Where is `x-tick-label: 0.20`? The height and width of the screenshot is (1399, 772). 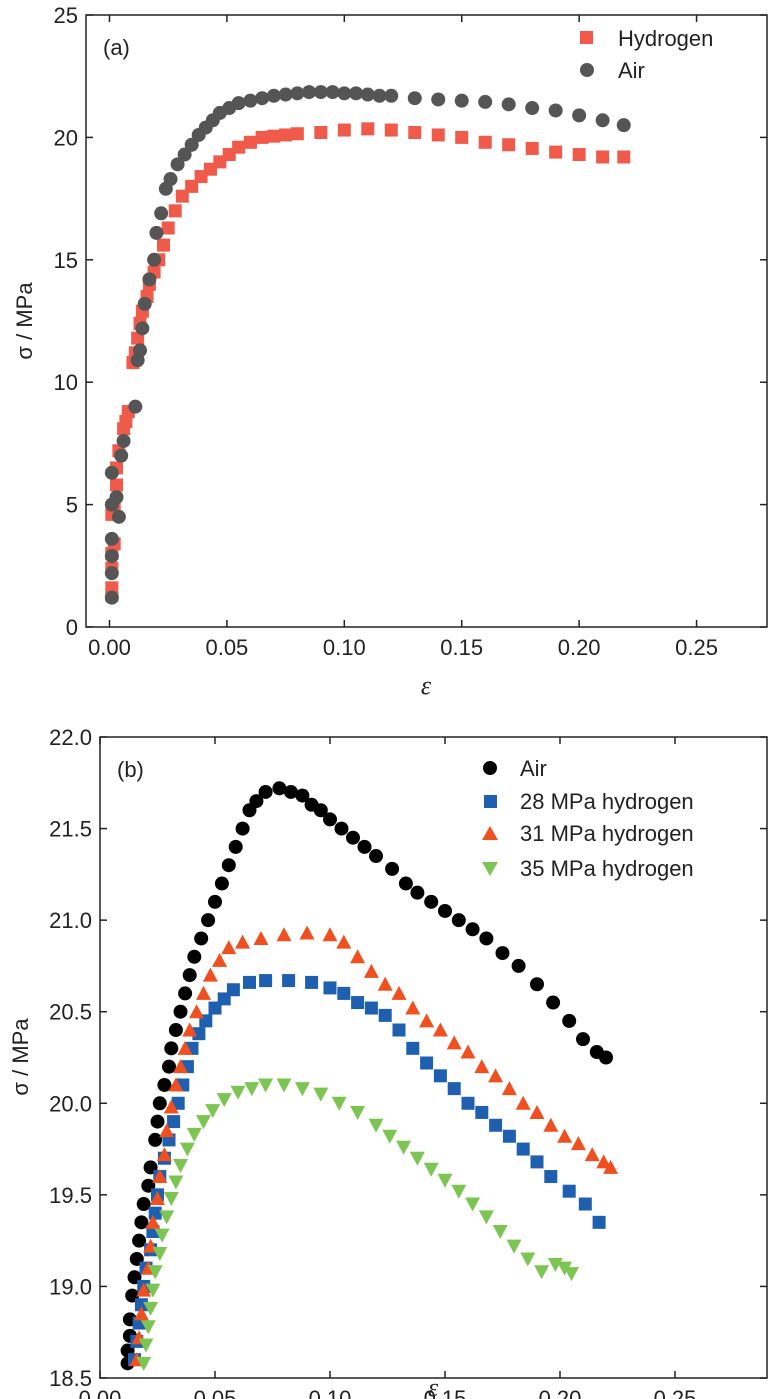
x-tick-label: 0.20 is located at coordinates (579, 647).